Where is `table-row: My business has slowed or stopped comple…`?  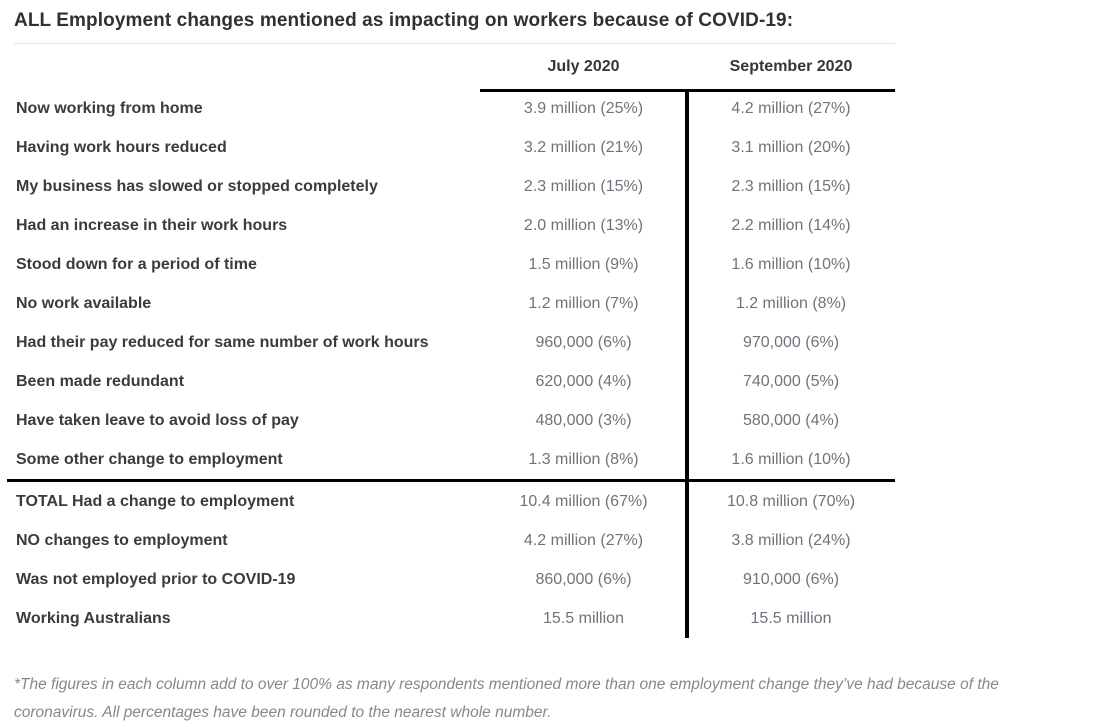
table-row: My business has slowed or stopped comple… is located at coordinates (454, 186).